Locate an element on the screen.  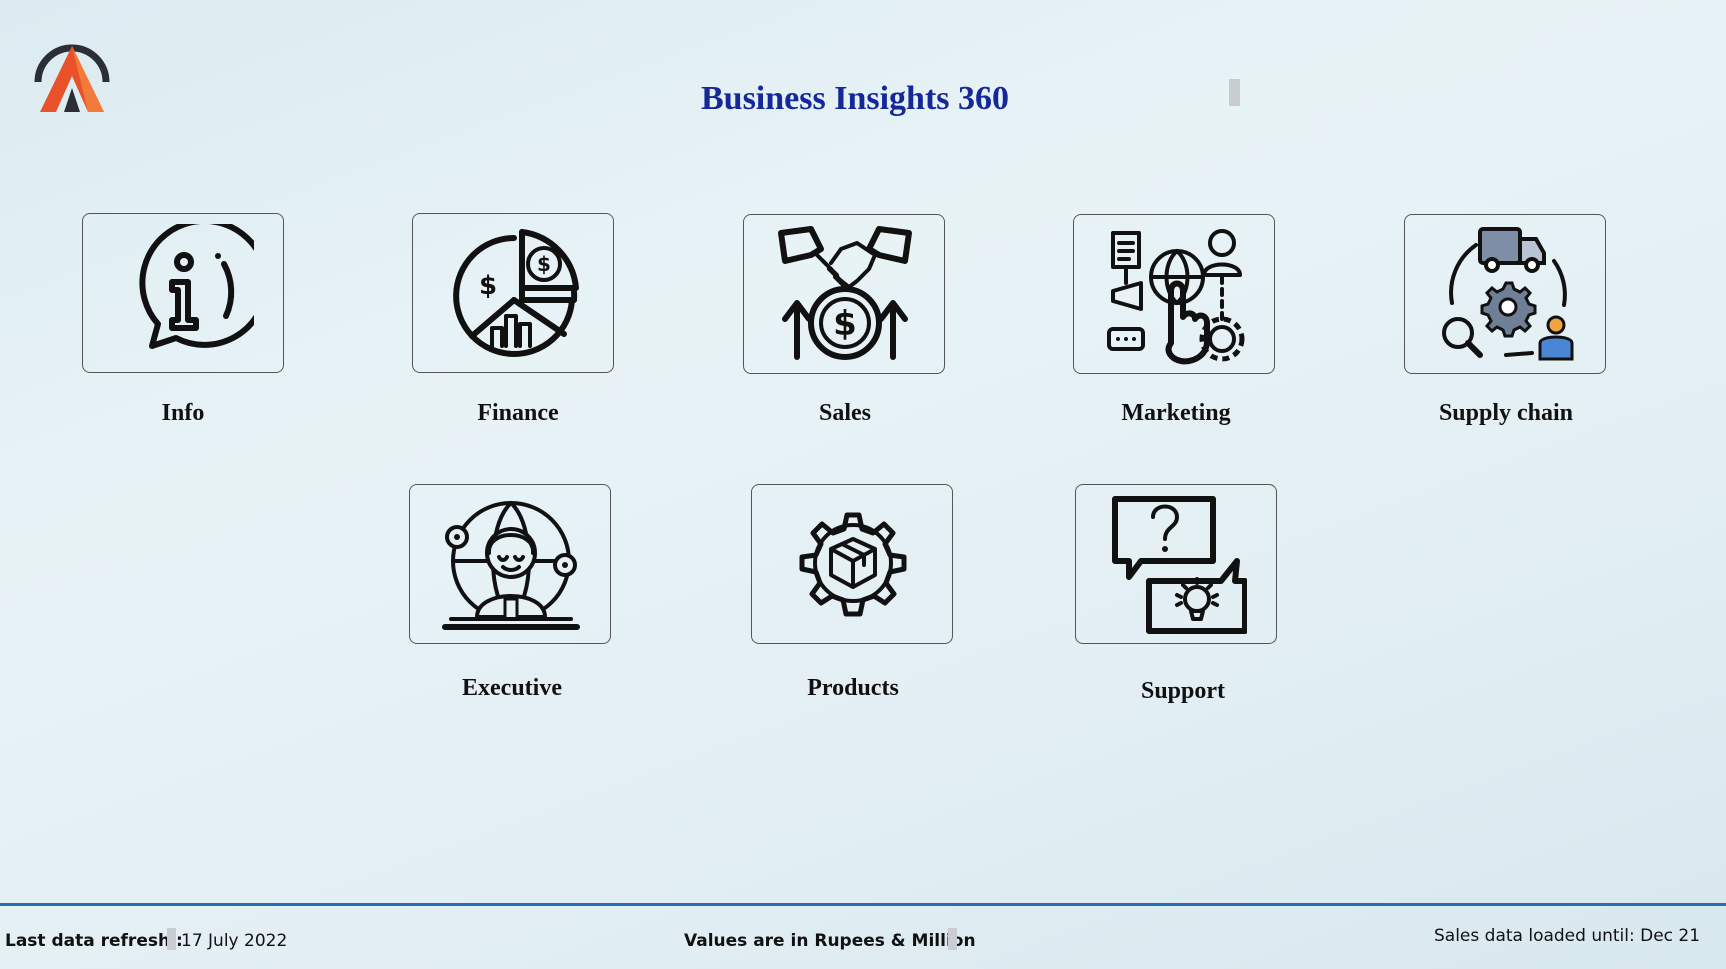
company-logo is located at coordinates (72, 78).